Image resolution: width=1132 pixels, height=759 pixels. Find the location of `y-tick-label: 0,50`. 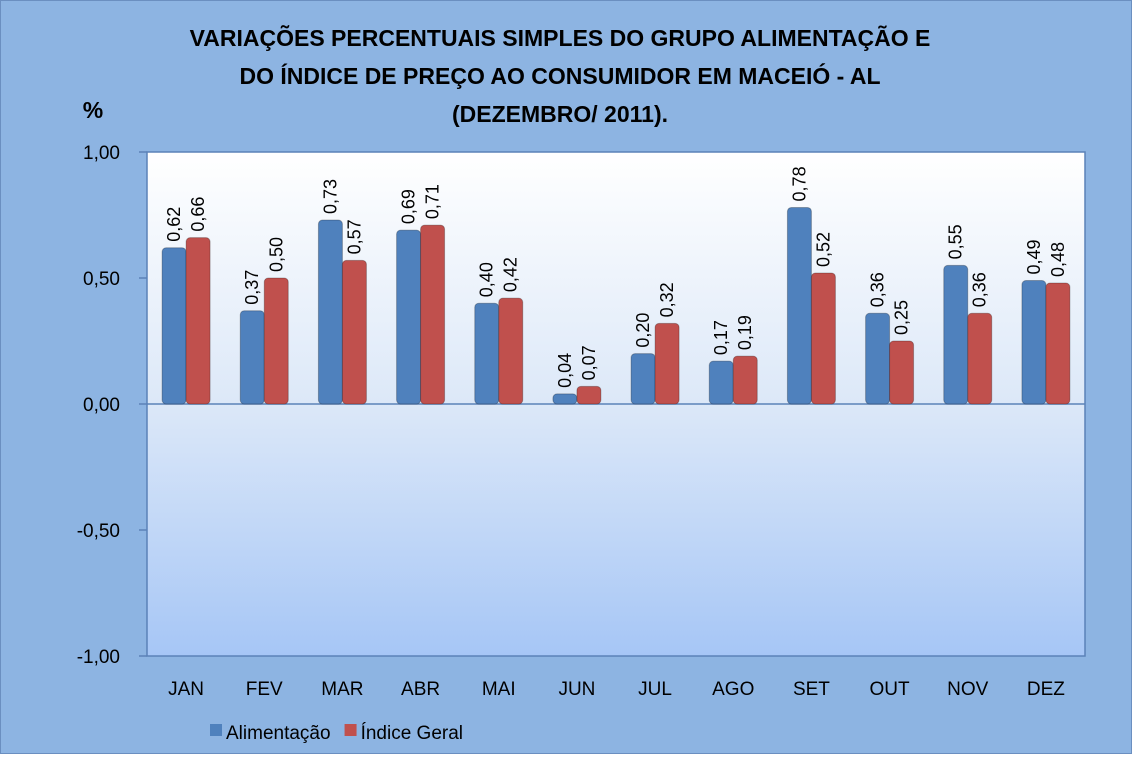

y-tick-label: 0,50 is located at coordinates (101, 279).